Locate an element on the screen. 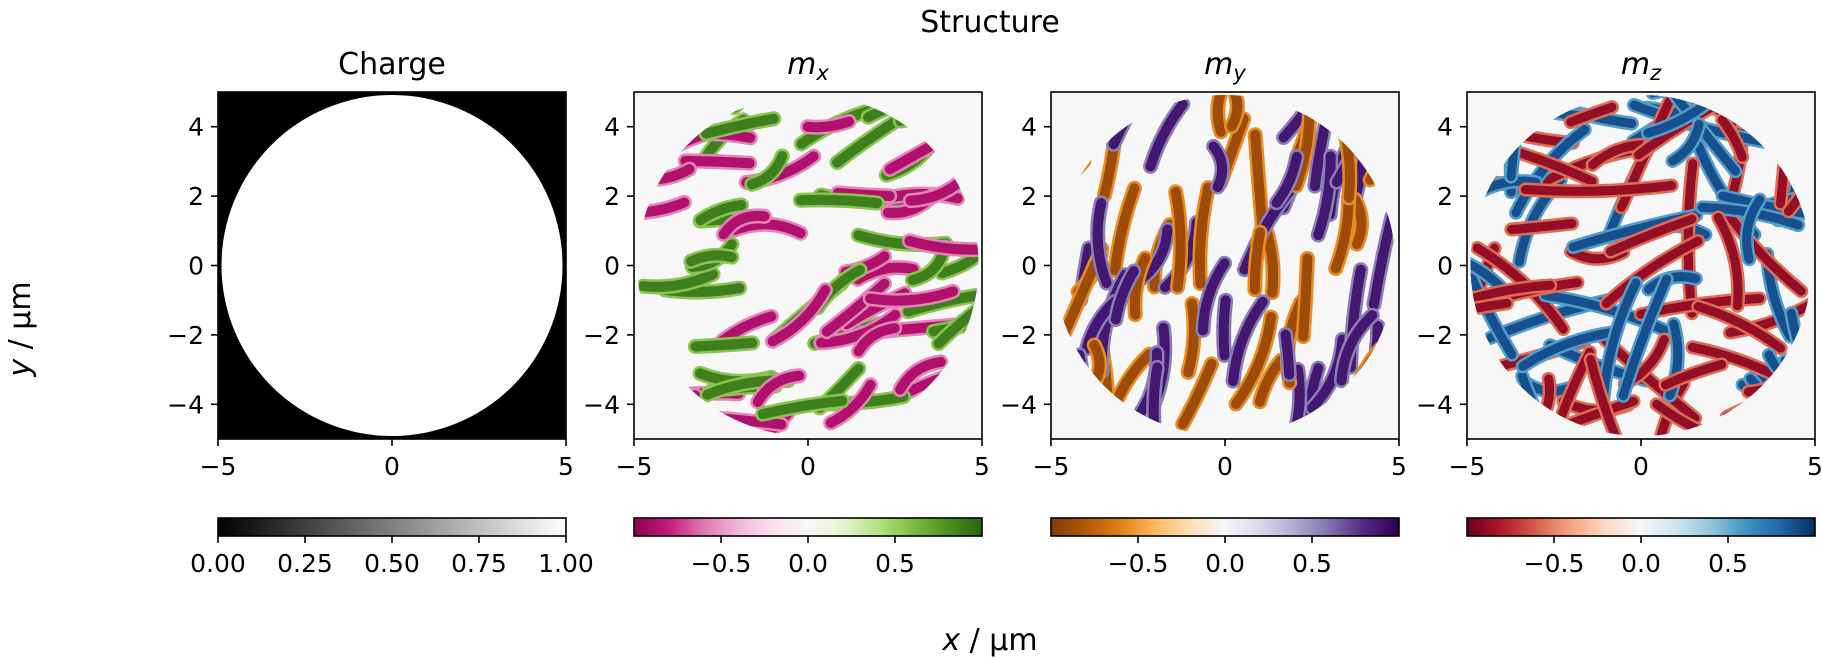 This screenshot has width=1822, height=659. colorbar-tick-label: 0.00 is located at coordinates (218, 563).